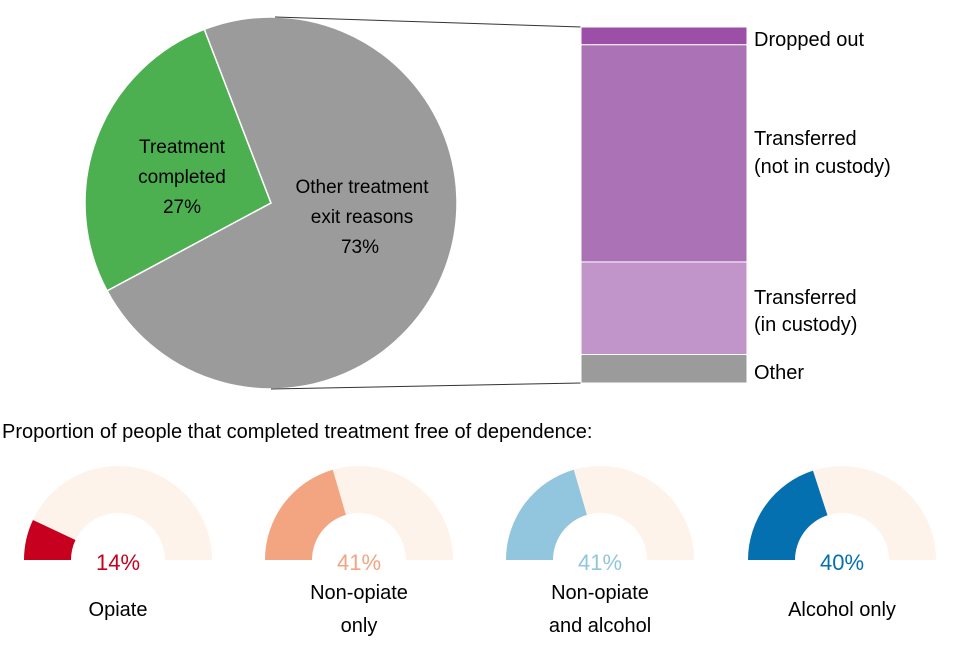  Describe the element at coordinates (600, 593) in the screenshot. I see `gauge-label-non-opiate-and-alcohol: Non-opiate` at that location.